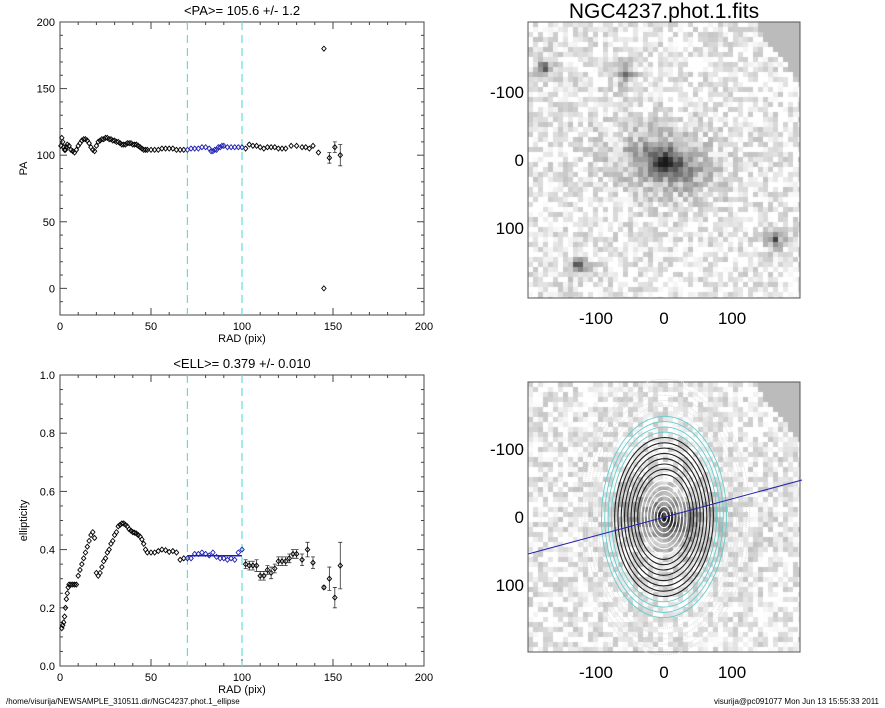 The image size is (885, 708). What do you see at coordinates (664, 160) in the screenshot?
I see `image-frame` at bounding box center [664, 160].